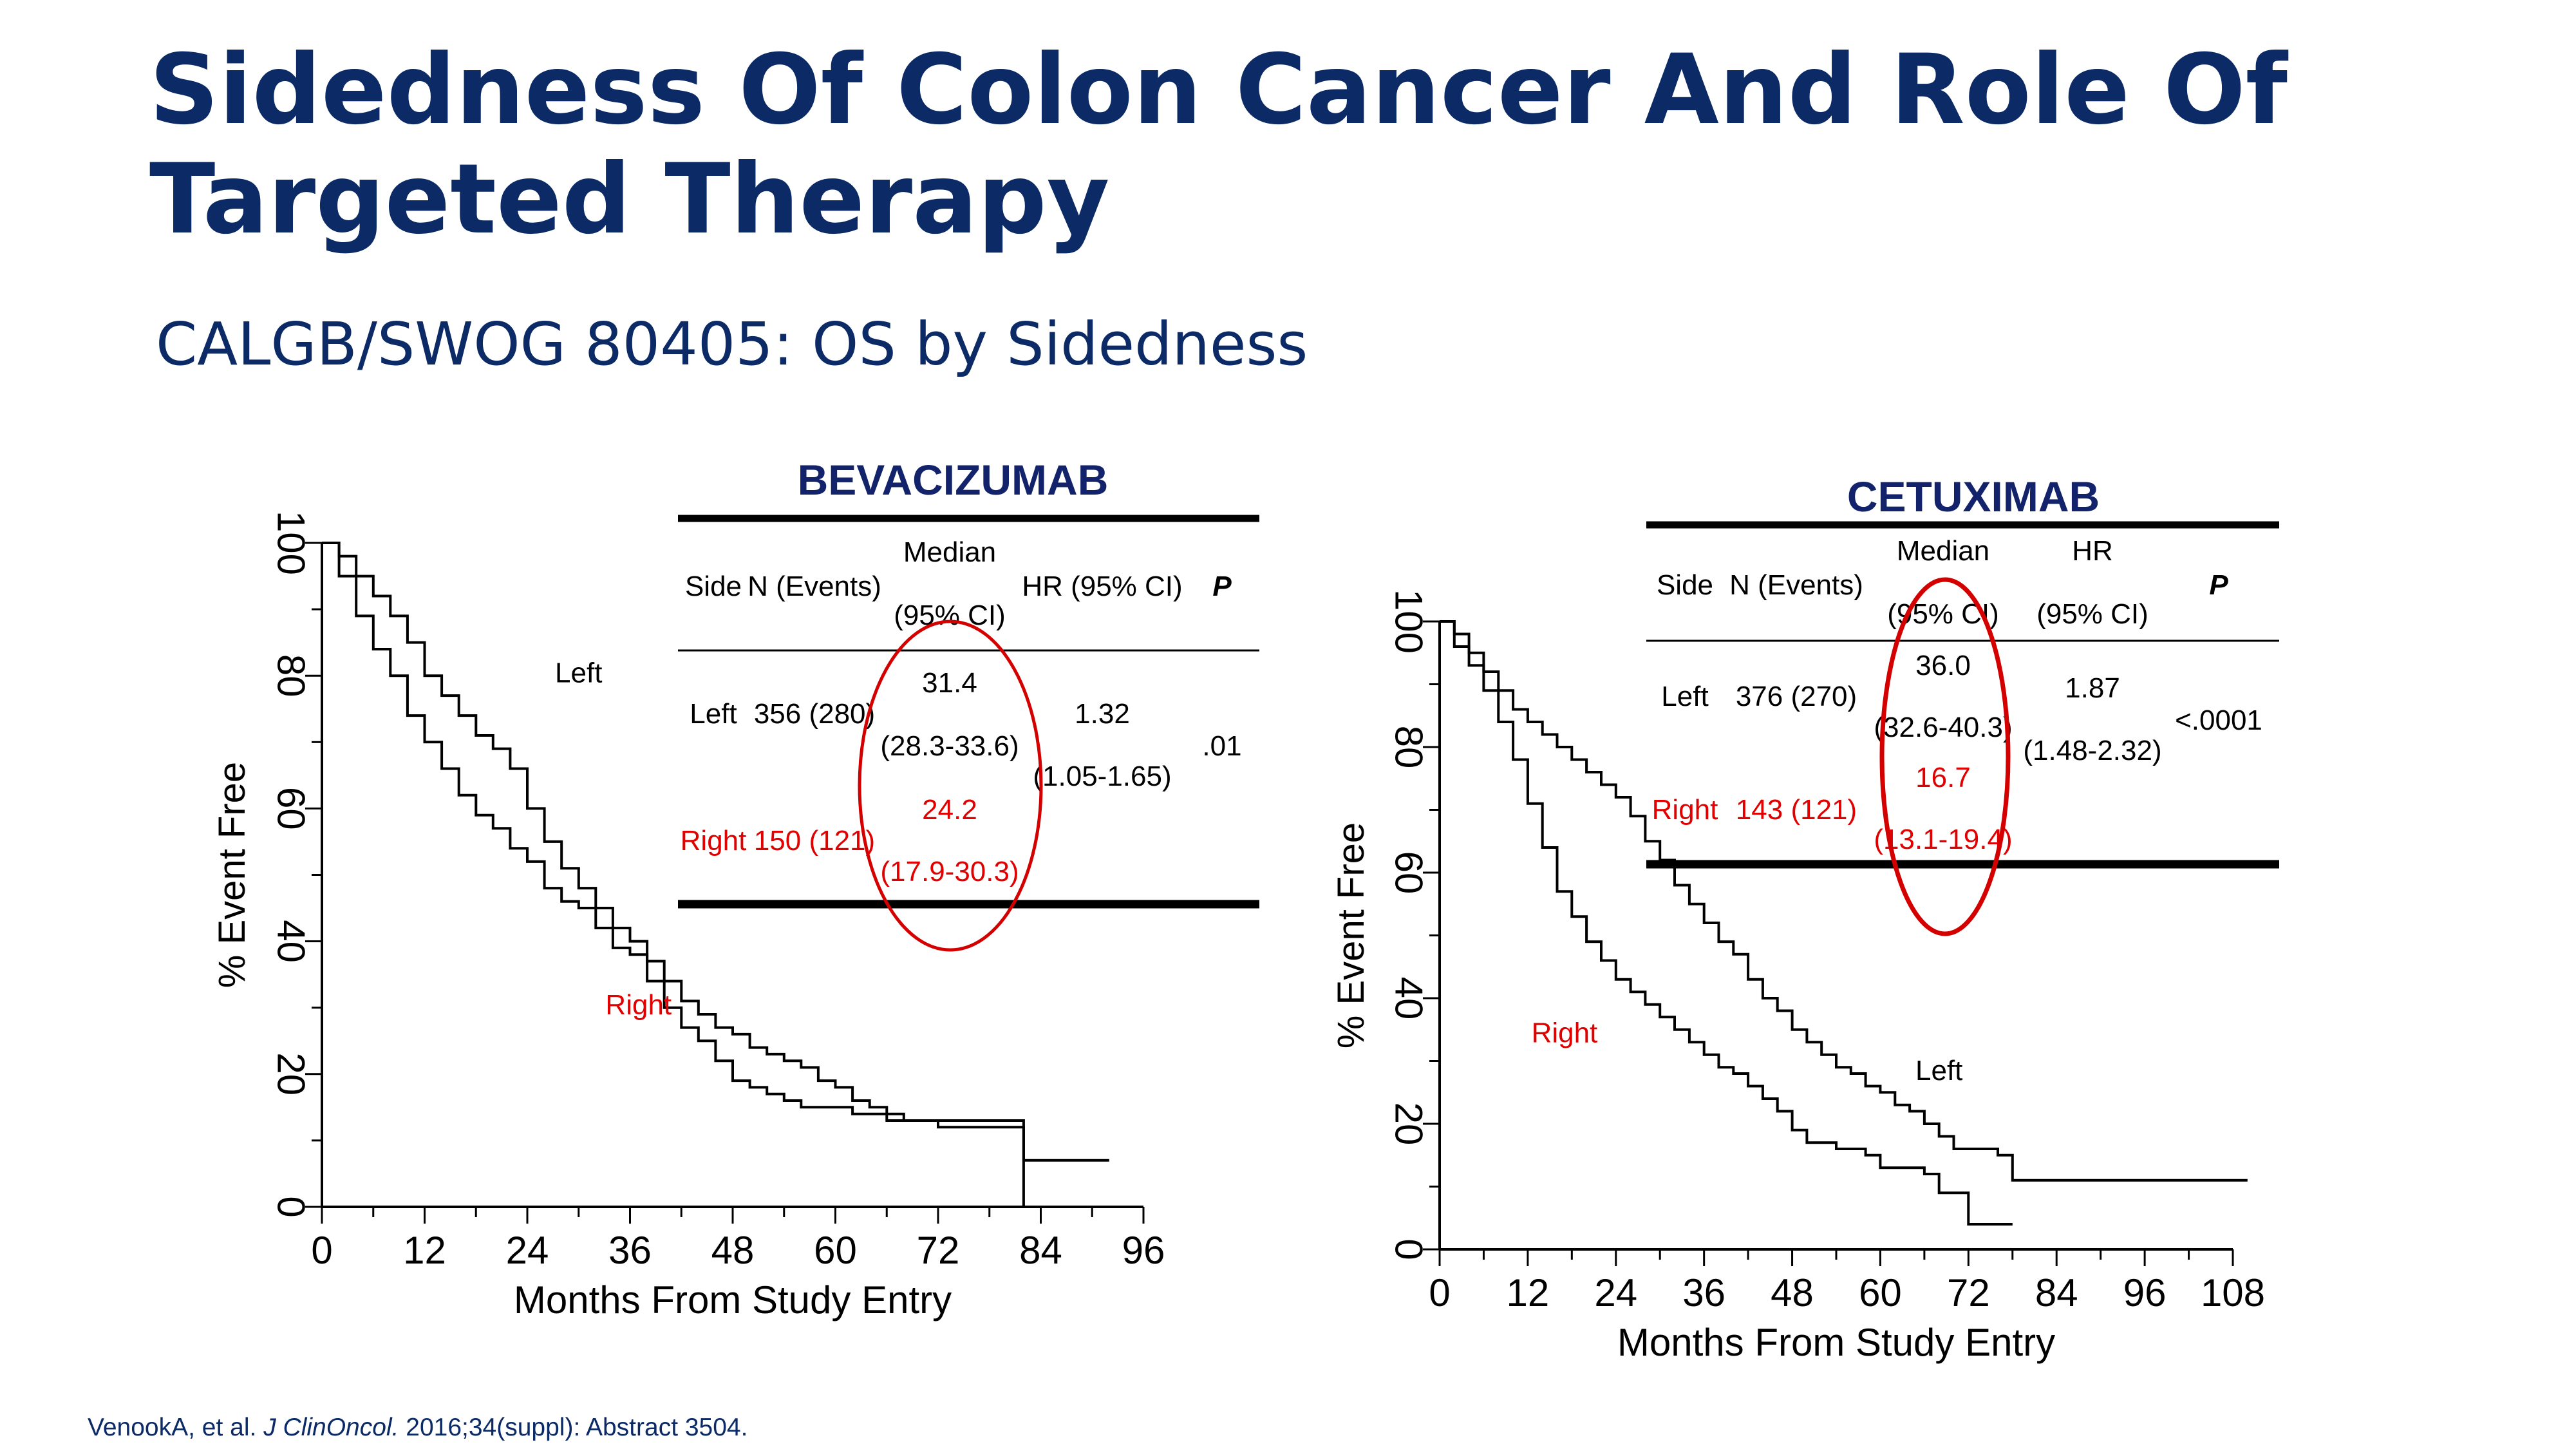 The width and height of the screenshot is (2576, 1449). Describe the element at coordinates (1528, 1292) in the screenshot. I see `cet-x-tick-label: 12` at that location.